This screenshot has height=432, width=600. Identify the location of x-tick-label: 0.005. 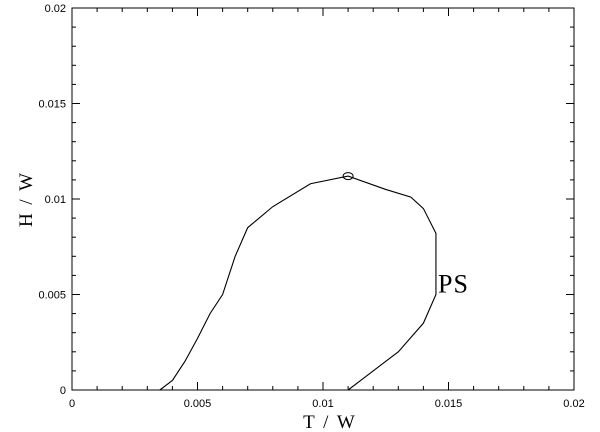
(198, 404).